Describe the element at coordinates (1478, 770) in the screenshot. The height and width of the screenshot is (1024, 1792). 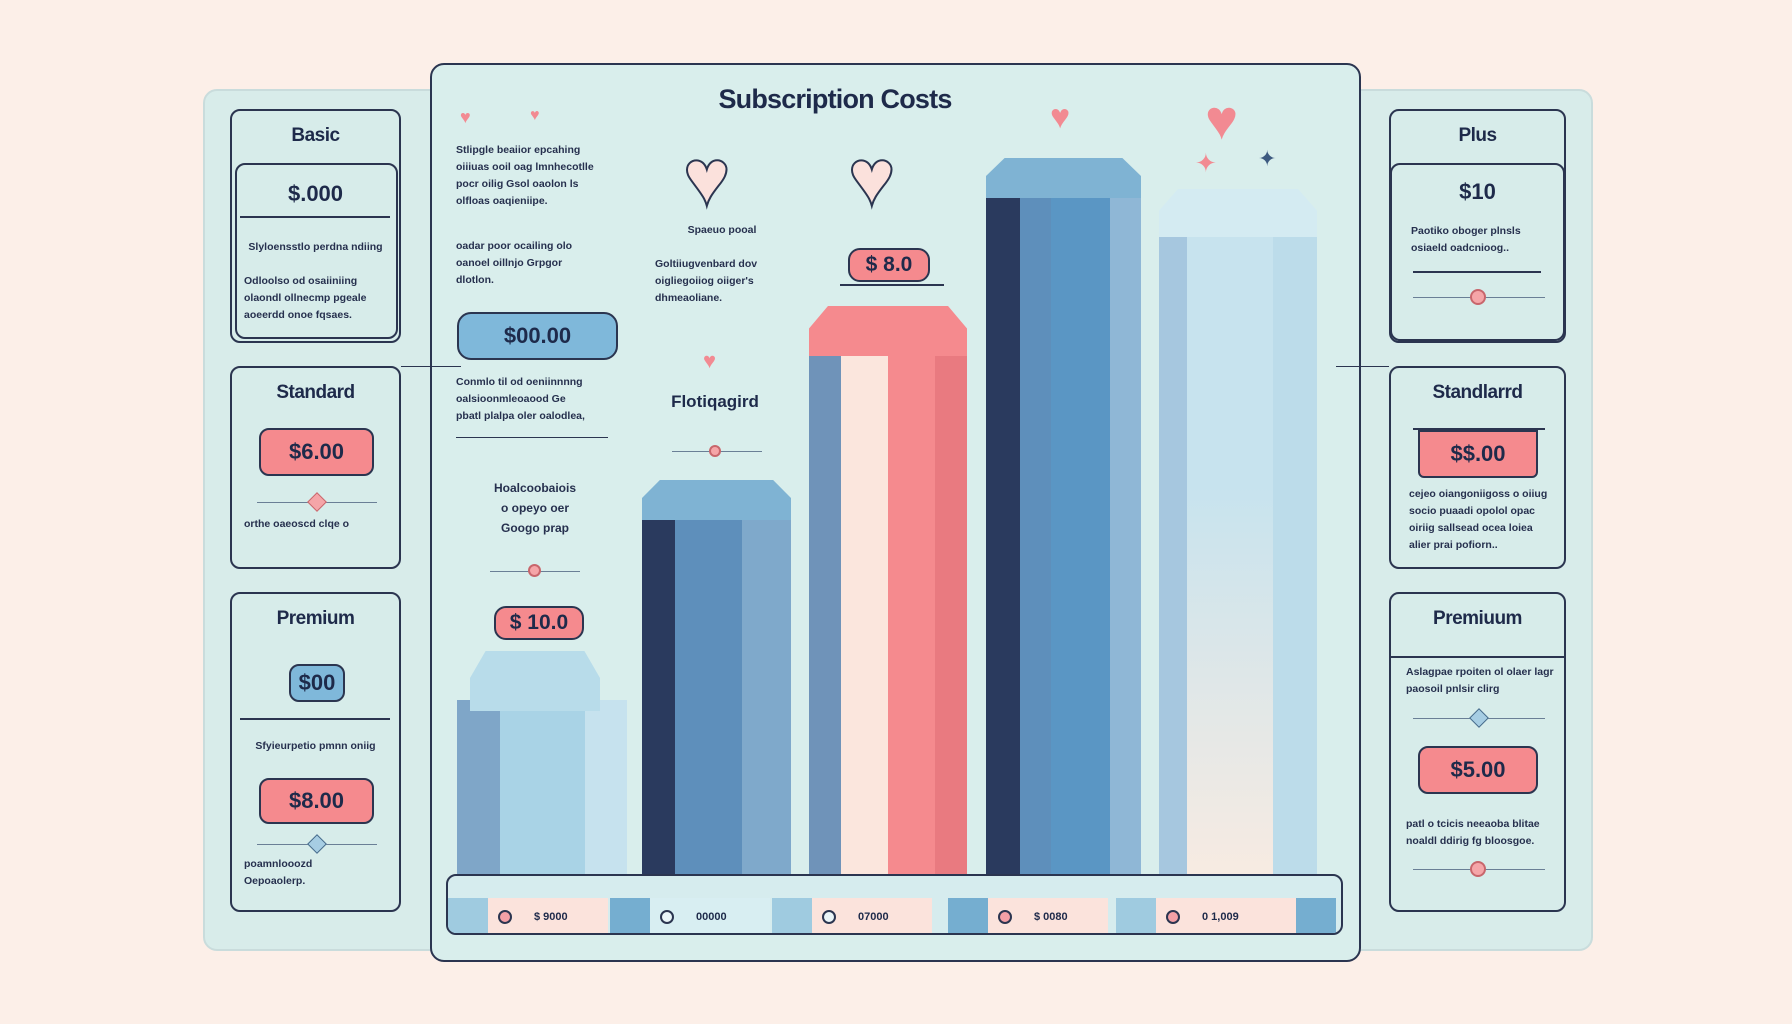
I see `price-pill: $5.00` at that location.